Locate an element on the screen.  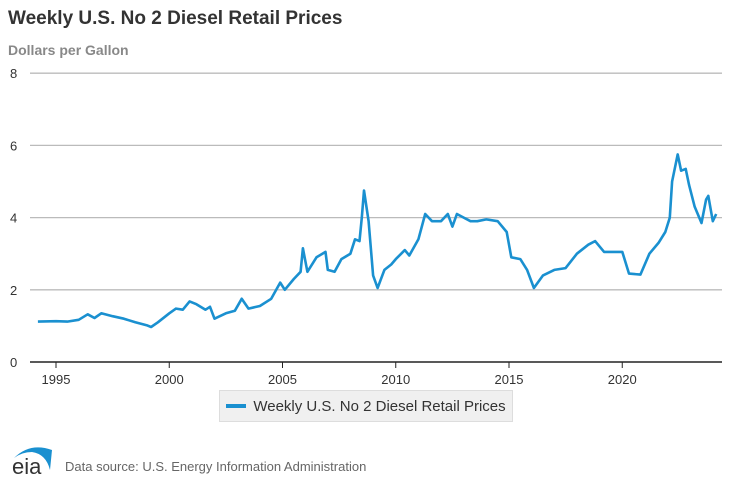
legend-label: Weekly U.S. No 2 Diesel Retail Prices is located at coordinates (379, 406).